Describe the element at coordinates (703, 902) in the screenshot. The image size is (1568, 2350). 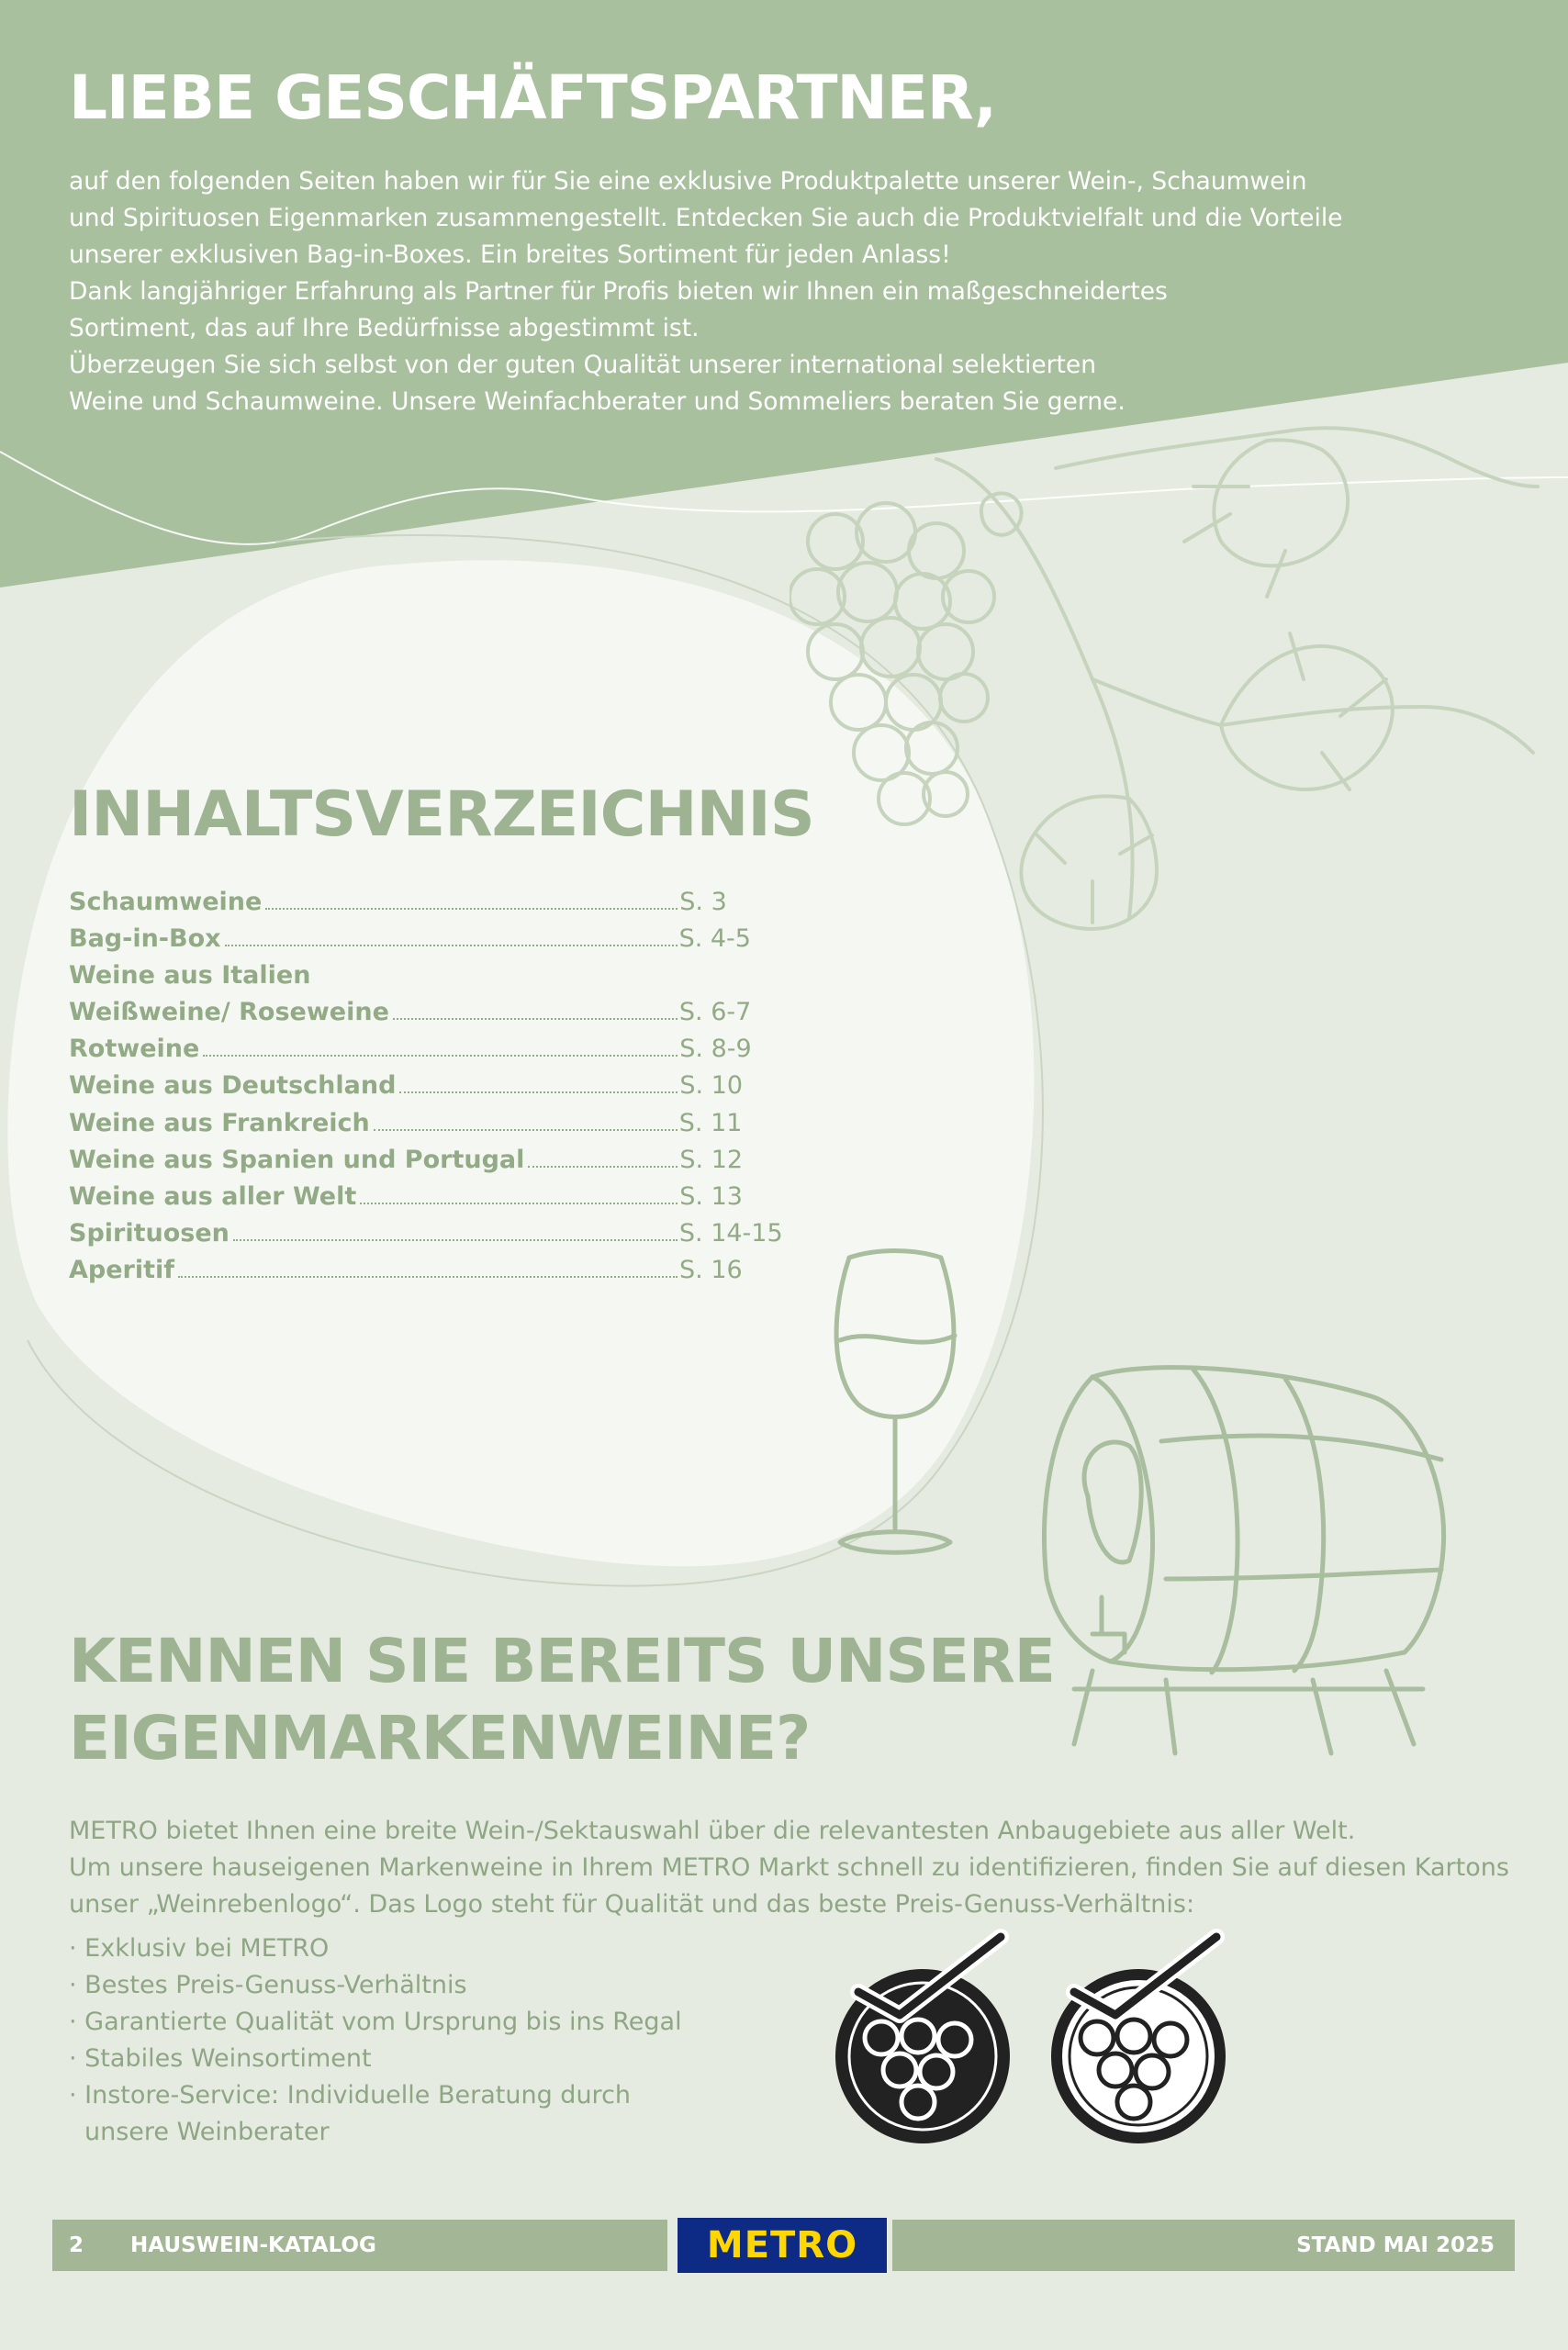
I see `toc-page: S. 3` at that location.